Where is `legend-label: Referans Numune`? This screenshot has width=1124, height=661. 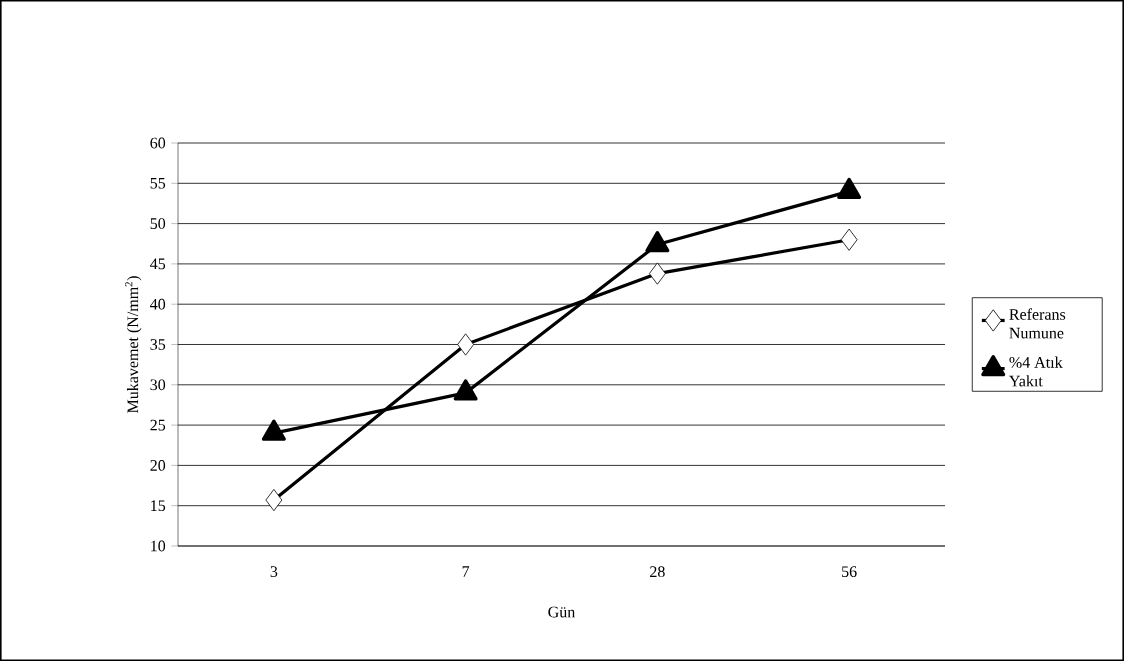
legend-label: Referans Numune is located at coordinates (1037, 323).